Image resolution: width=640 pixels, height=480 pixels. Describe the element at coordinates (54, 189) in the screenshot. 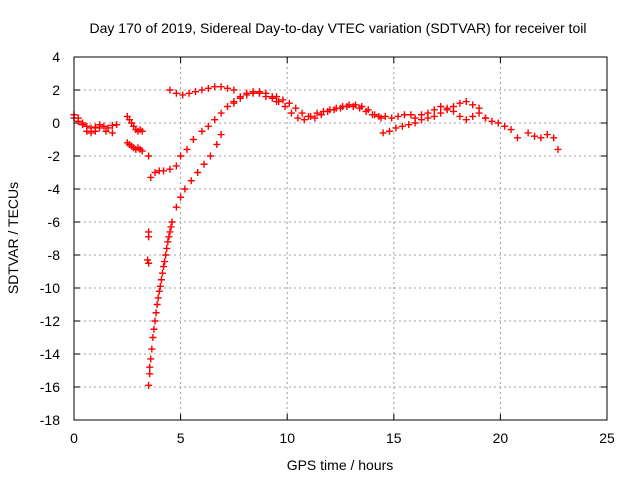

I see `y-tick-label: -4` at that location.